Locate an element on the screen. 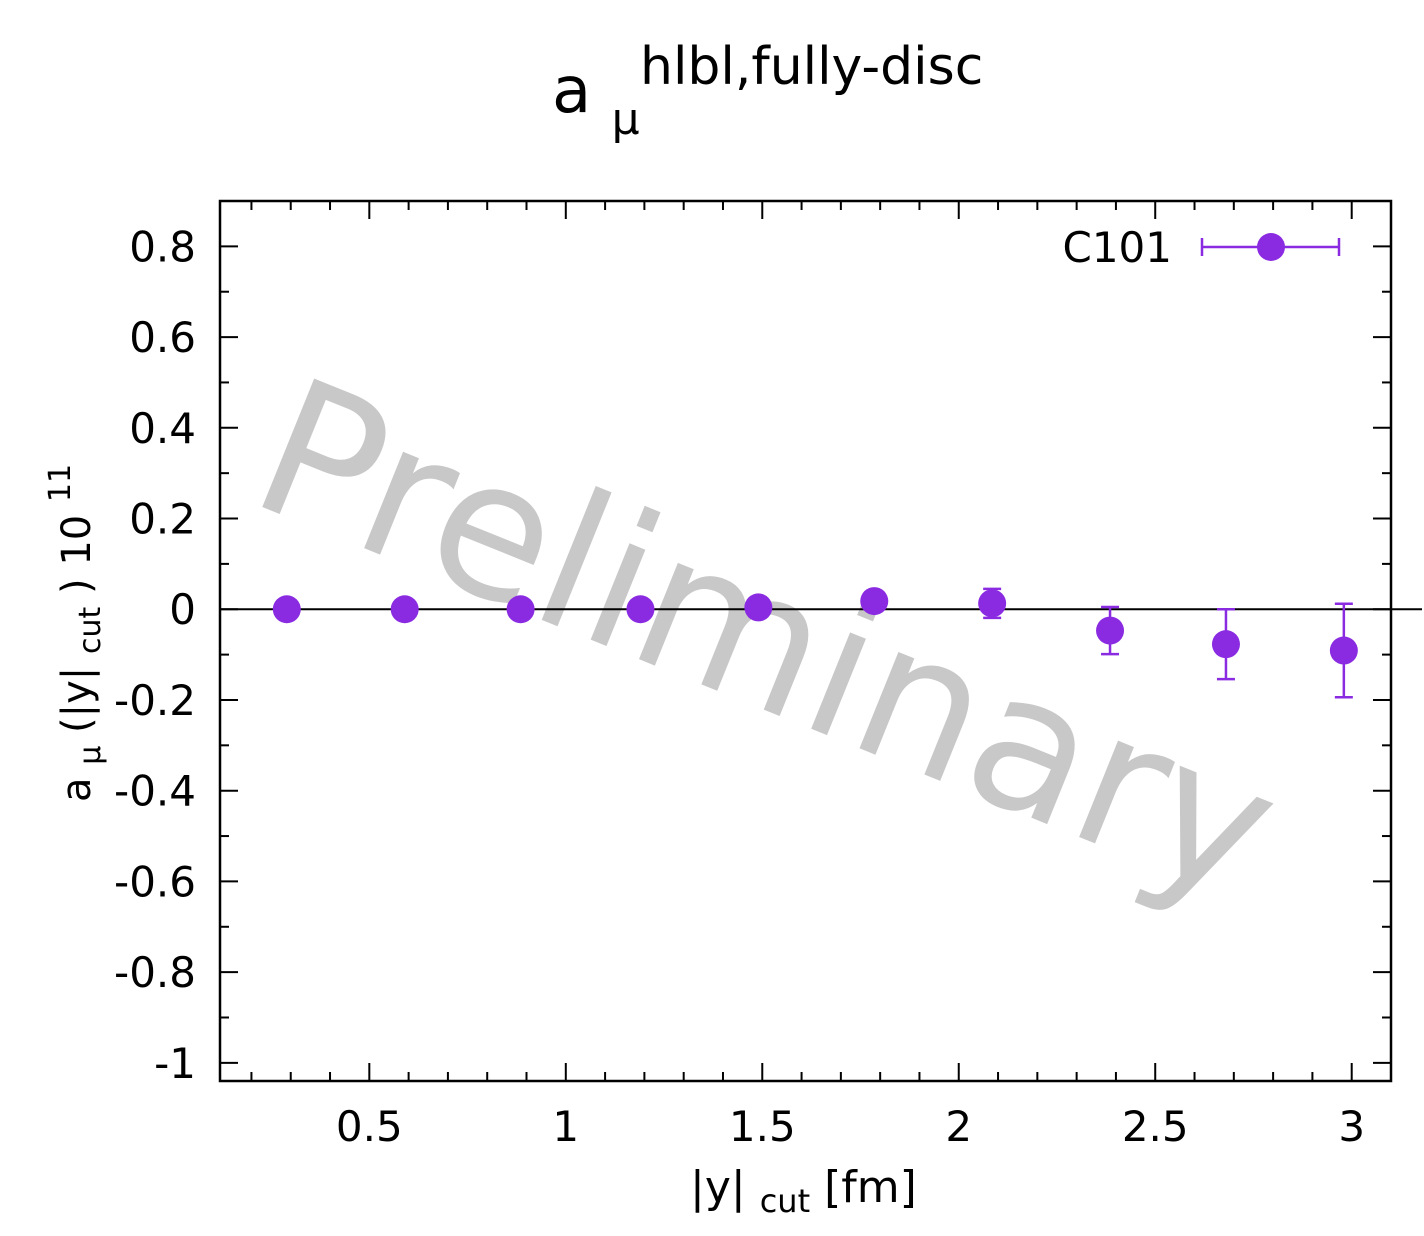 The image size is (1424, 1236). title-superscript: hlbl,fully-disc is located at coordinates (811, 67).